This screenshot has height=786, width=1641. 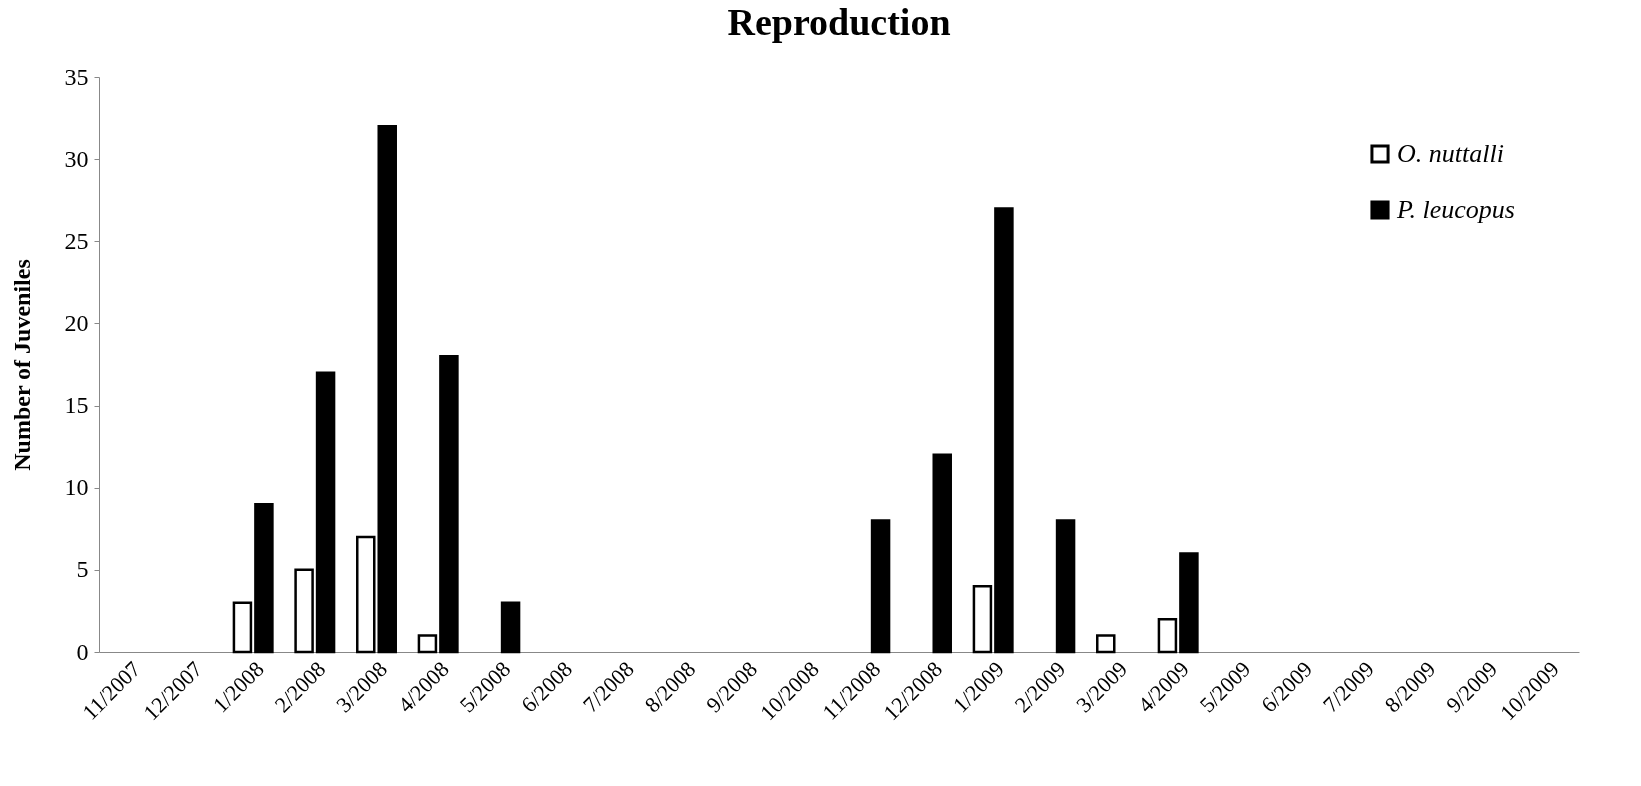 What do you see at coordinates (76, 158) in the screenshot?
I see `y-tick-label: 30` at bounding box center [76, 158].